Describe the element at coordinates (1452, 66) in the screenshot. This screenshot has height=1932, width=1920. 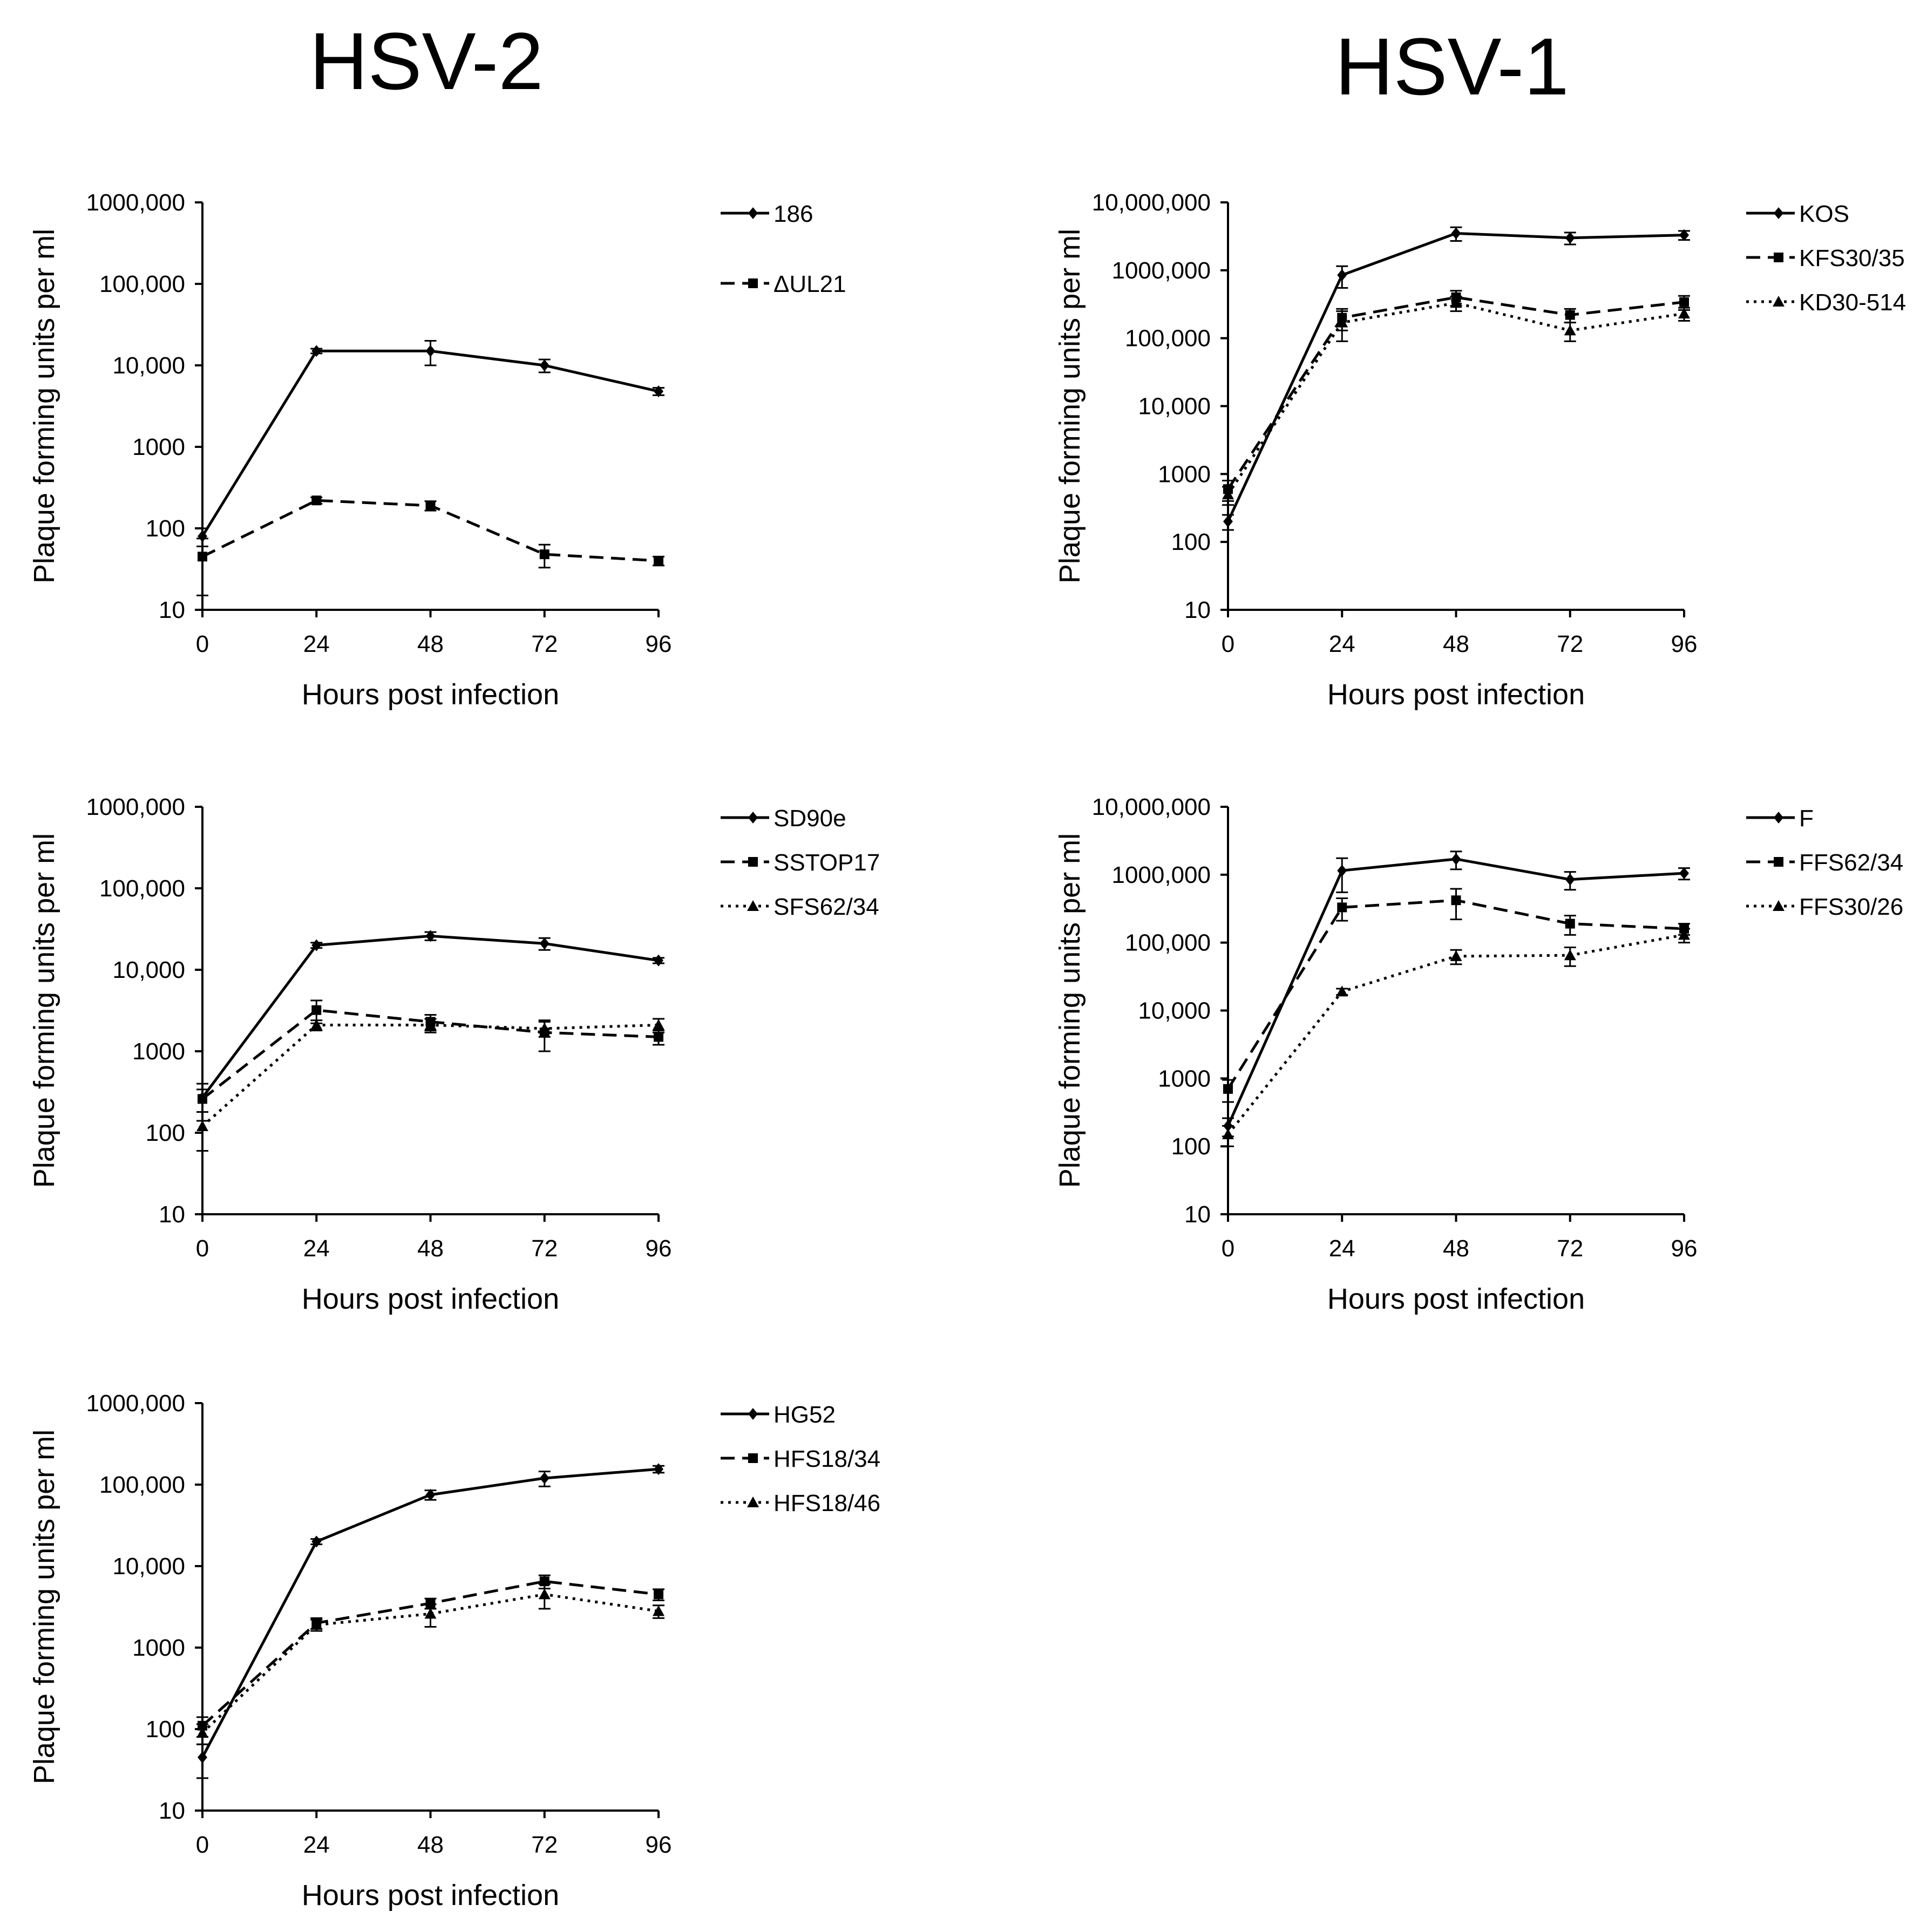
I see `column-title-hsv1: HSV-1` at that location.